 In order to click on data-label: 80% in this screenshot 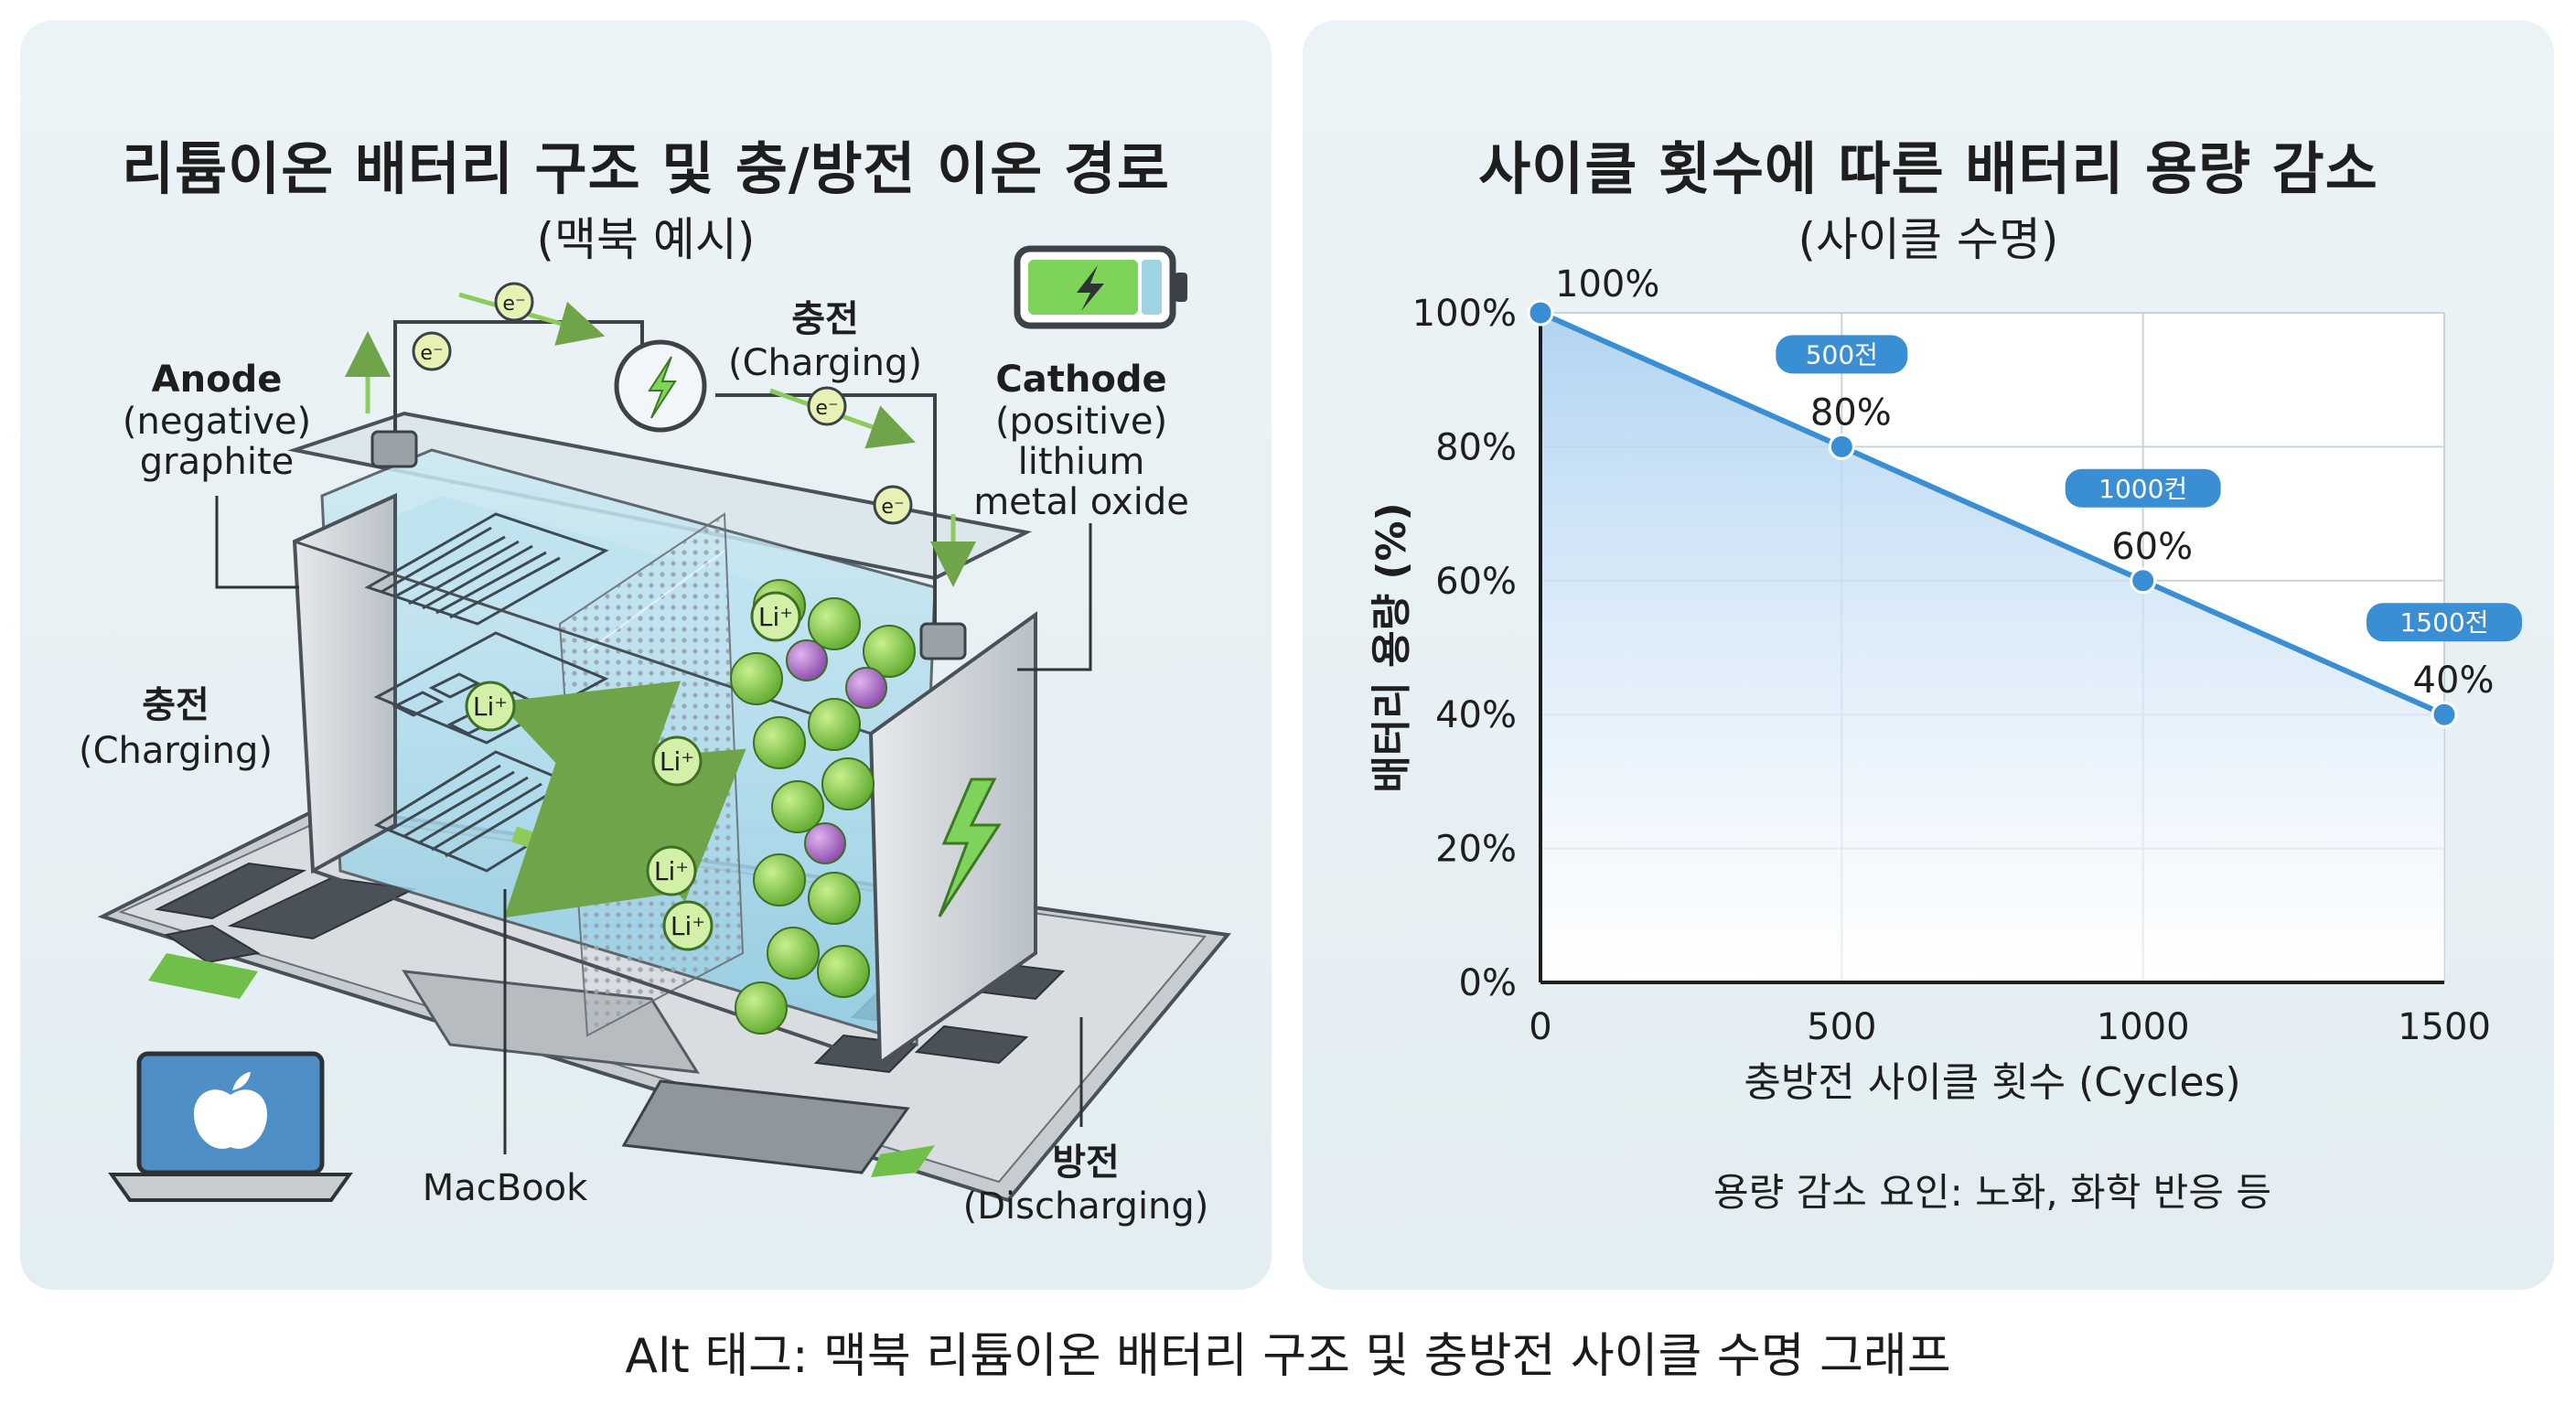, I will do `click(1851, 413)`.